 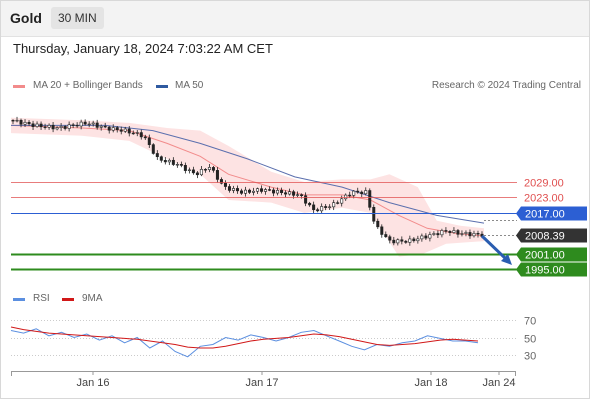 What do you see at coordinates (261, 383) in the screenshot?
I see `x-tick-label: Jan 17` at bounding box center [261, 383].